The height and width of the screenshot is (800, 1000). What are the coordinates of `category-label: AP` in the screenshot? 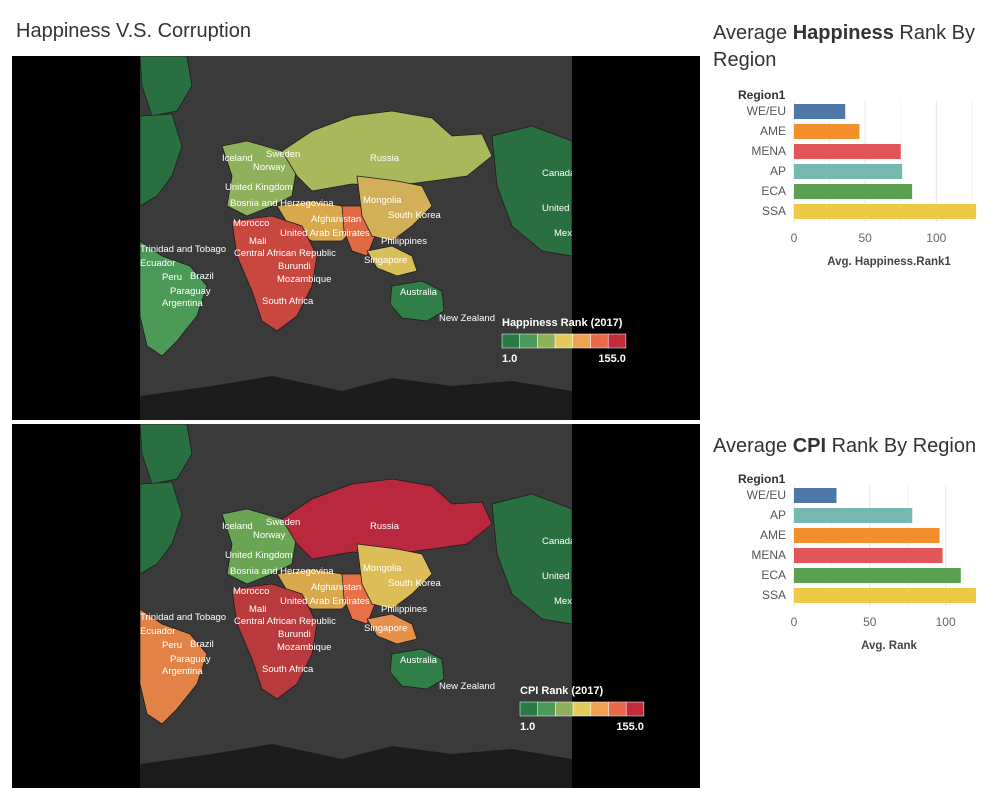 It's located at (778, 515).